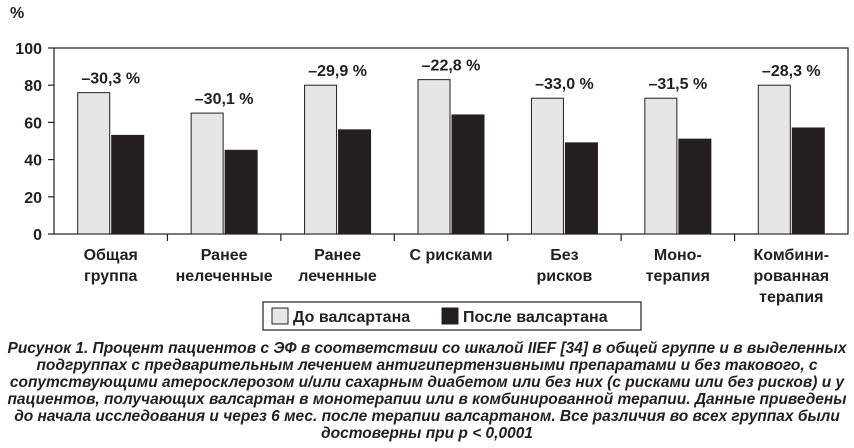 This screenshot has height=448, width=854. What do you see at coordinates (17, 13) in the screenshot?
I see `y-axis-unit-label: %` at bounding box center [17, 13].